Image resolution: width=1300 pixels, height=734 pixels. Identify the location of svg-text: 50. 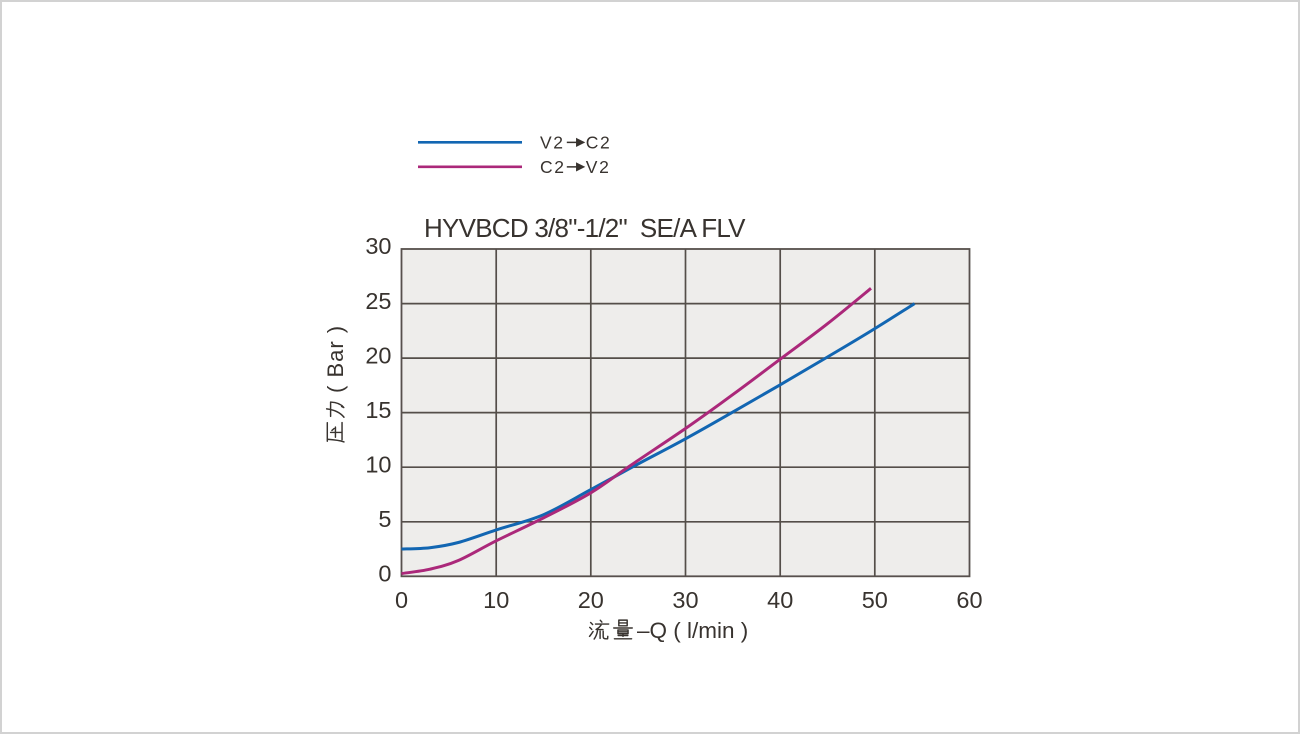
(875, 600).